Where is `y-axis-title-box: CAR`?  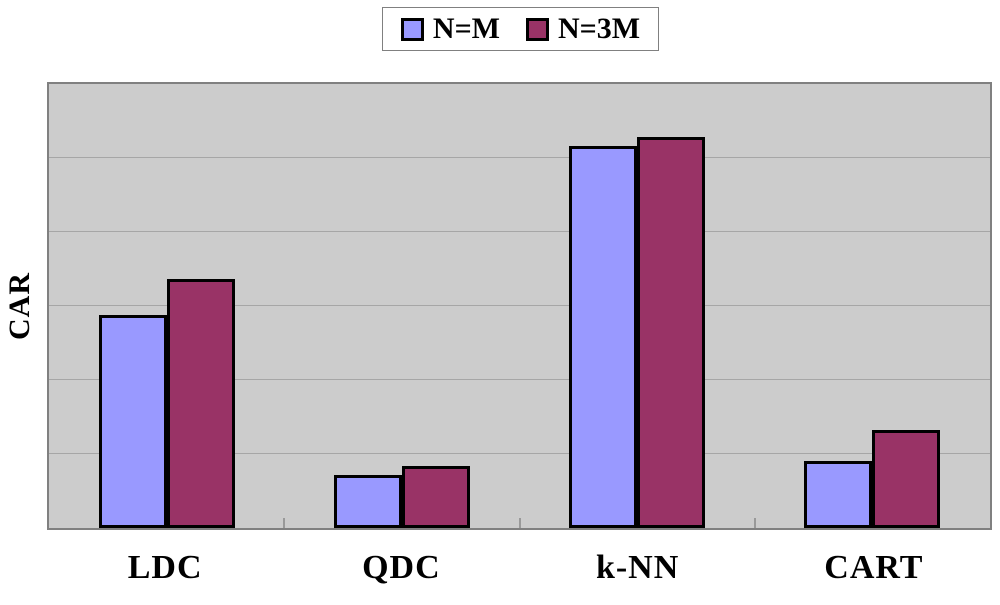
y-axis-title-box: CAR is located at coordinates (20, 306).